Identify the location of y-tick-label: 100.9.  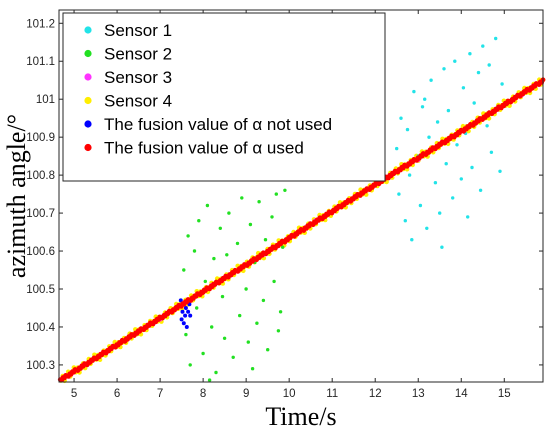
(40, 138).